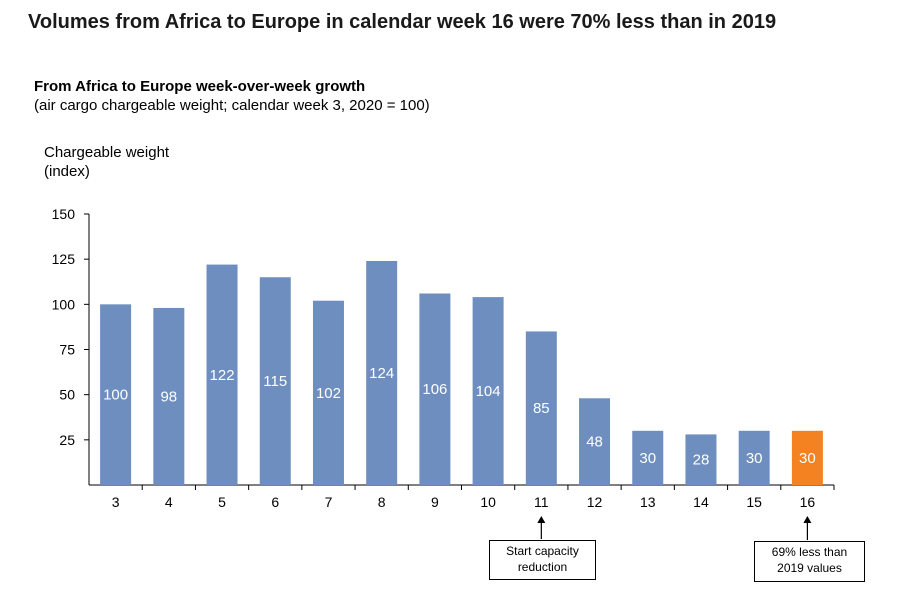 The height and width of the screenshot is (592, 901). Describe the element at coordinates (116, 502) in the screenshot. I see `x-tick-label: 3` at that location.